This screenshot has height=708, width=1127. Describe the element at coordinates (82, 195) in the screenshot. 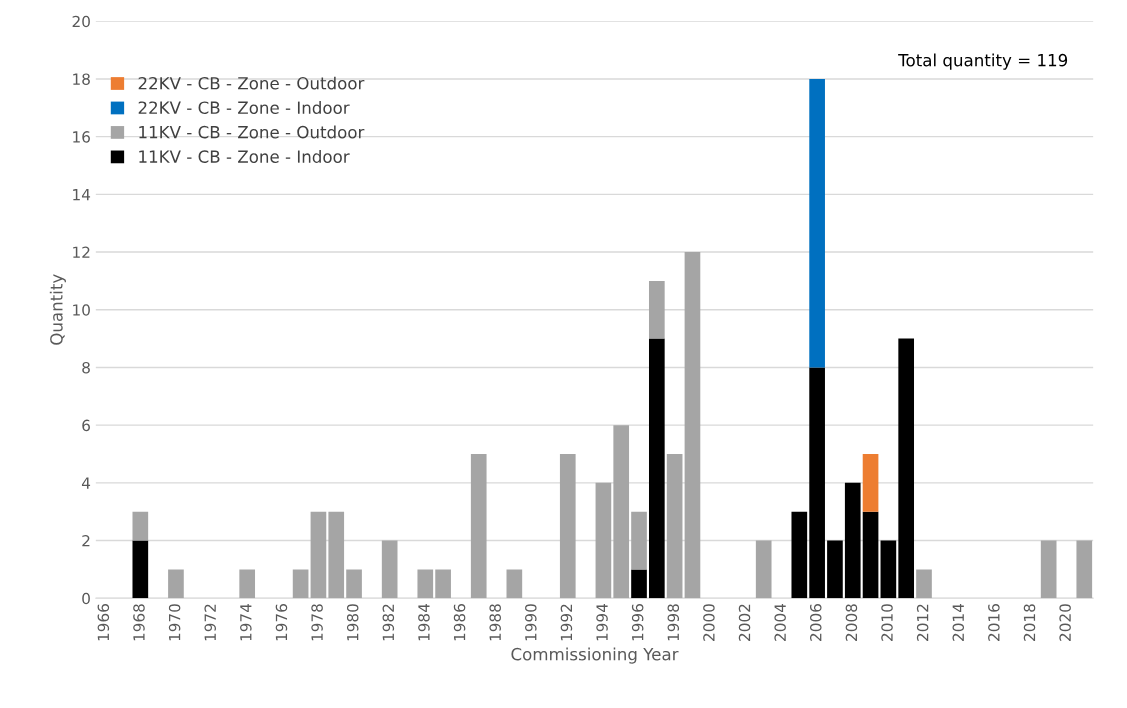

I see `y-tick-label: 14` at that location.